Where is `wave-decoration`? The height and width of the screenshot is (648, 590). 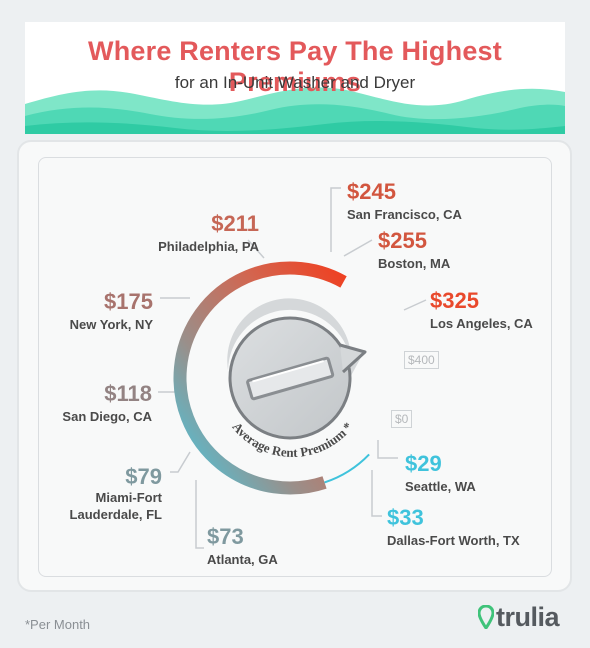 wave-decoration is located at coordinates (295, 110).